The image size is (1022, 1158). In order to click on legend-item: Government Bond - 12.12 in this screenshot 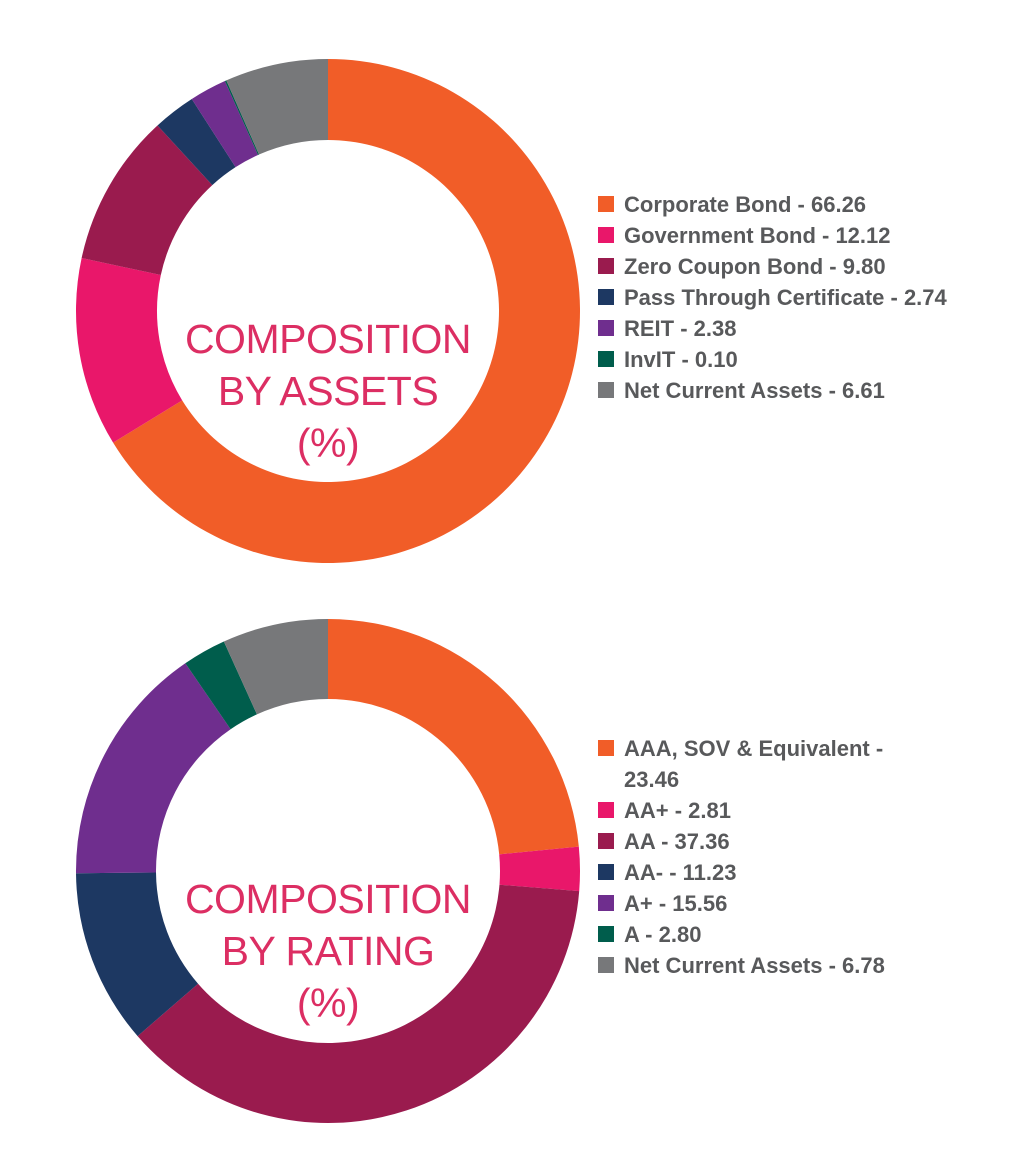, I will do `click(798, 235)`.